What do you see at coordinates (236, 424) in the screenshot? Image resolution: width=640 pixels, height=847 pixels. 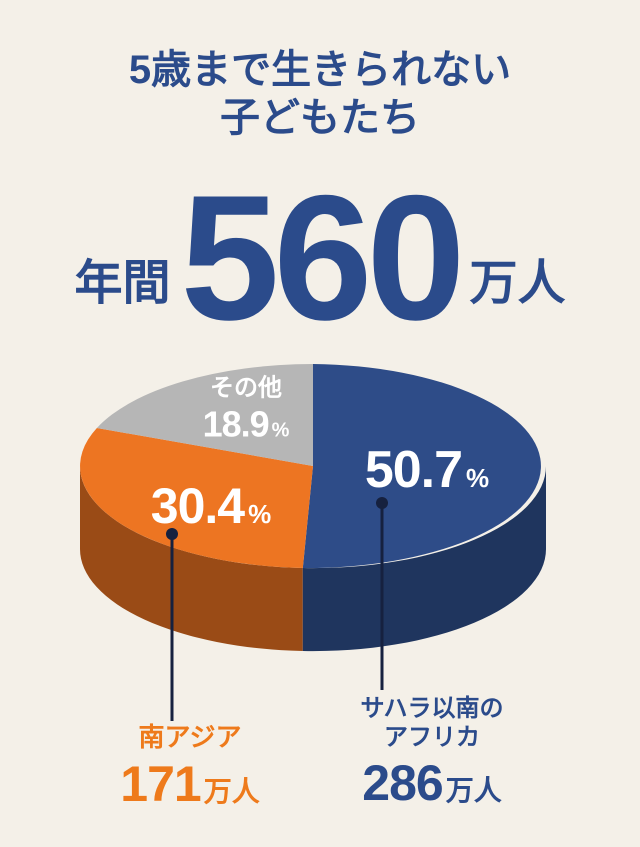 I see `other-percent-value: 18.9` at bounding box center [236, 424].